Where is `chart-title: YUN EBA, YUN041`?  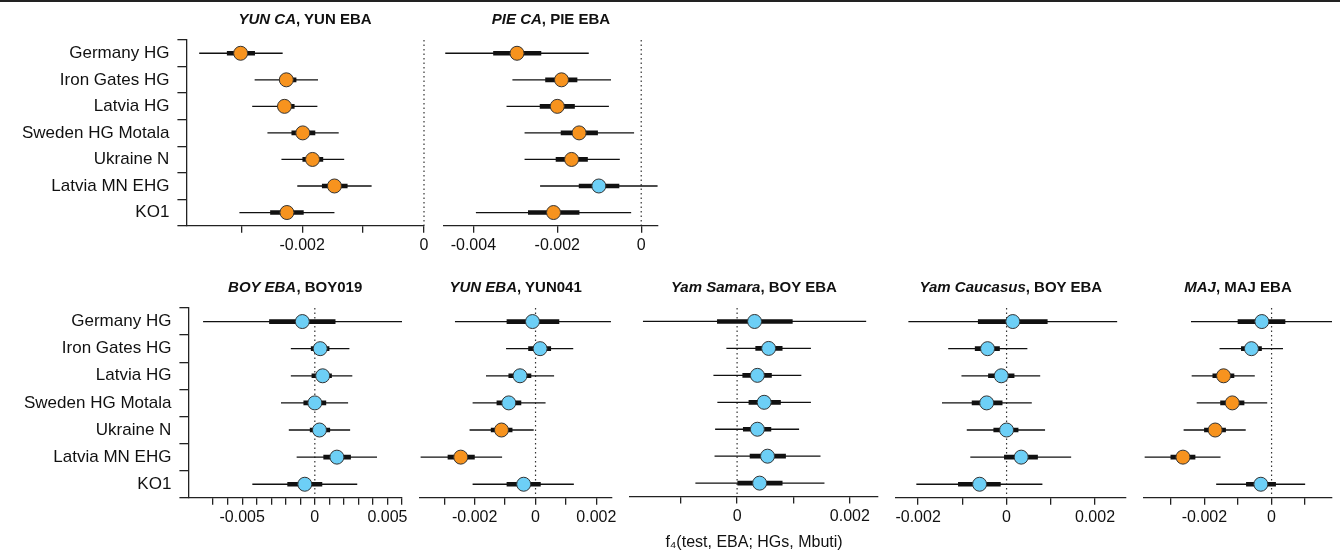 chart-title: YUN EBA, YUN041 is located at coordinates (515, 286).